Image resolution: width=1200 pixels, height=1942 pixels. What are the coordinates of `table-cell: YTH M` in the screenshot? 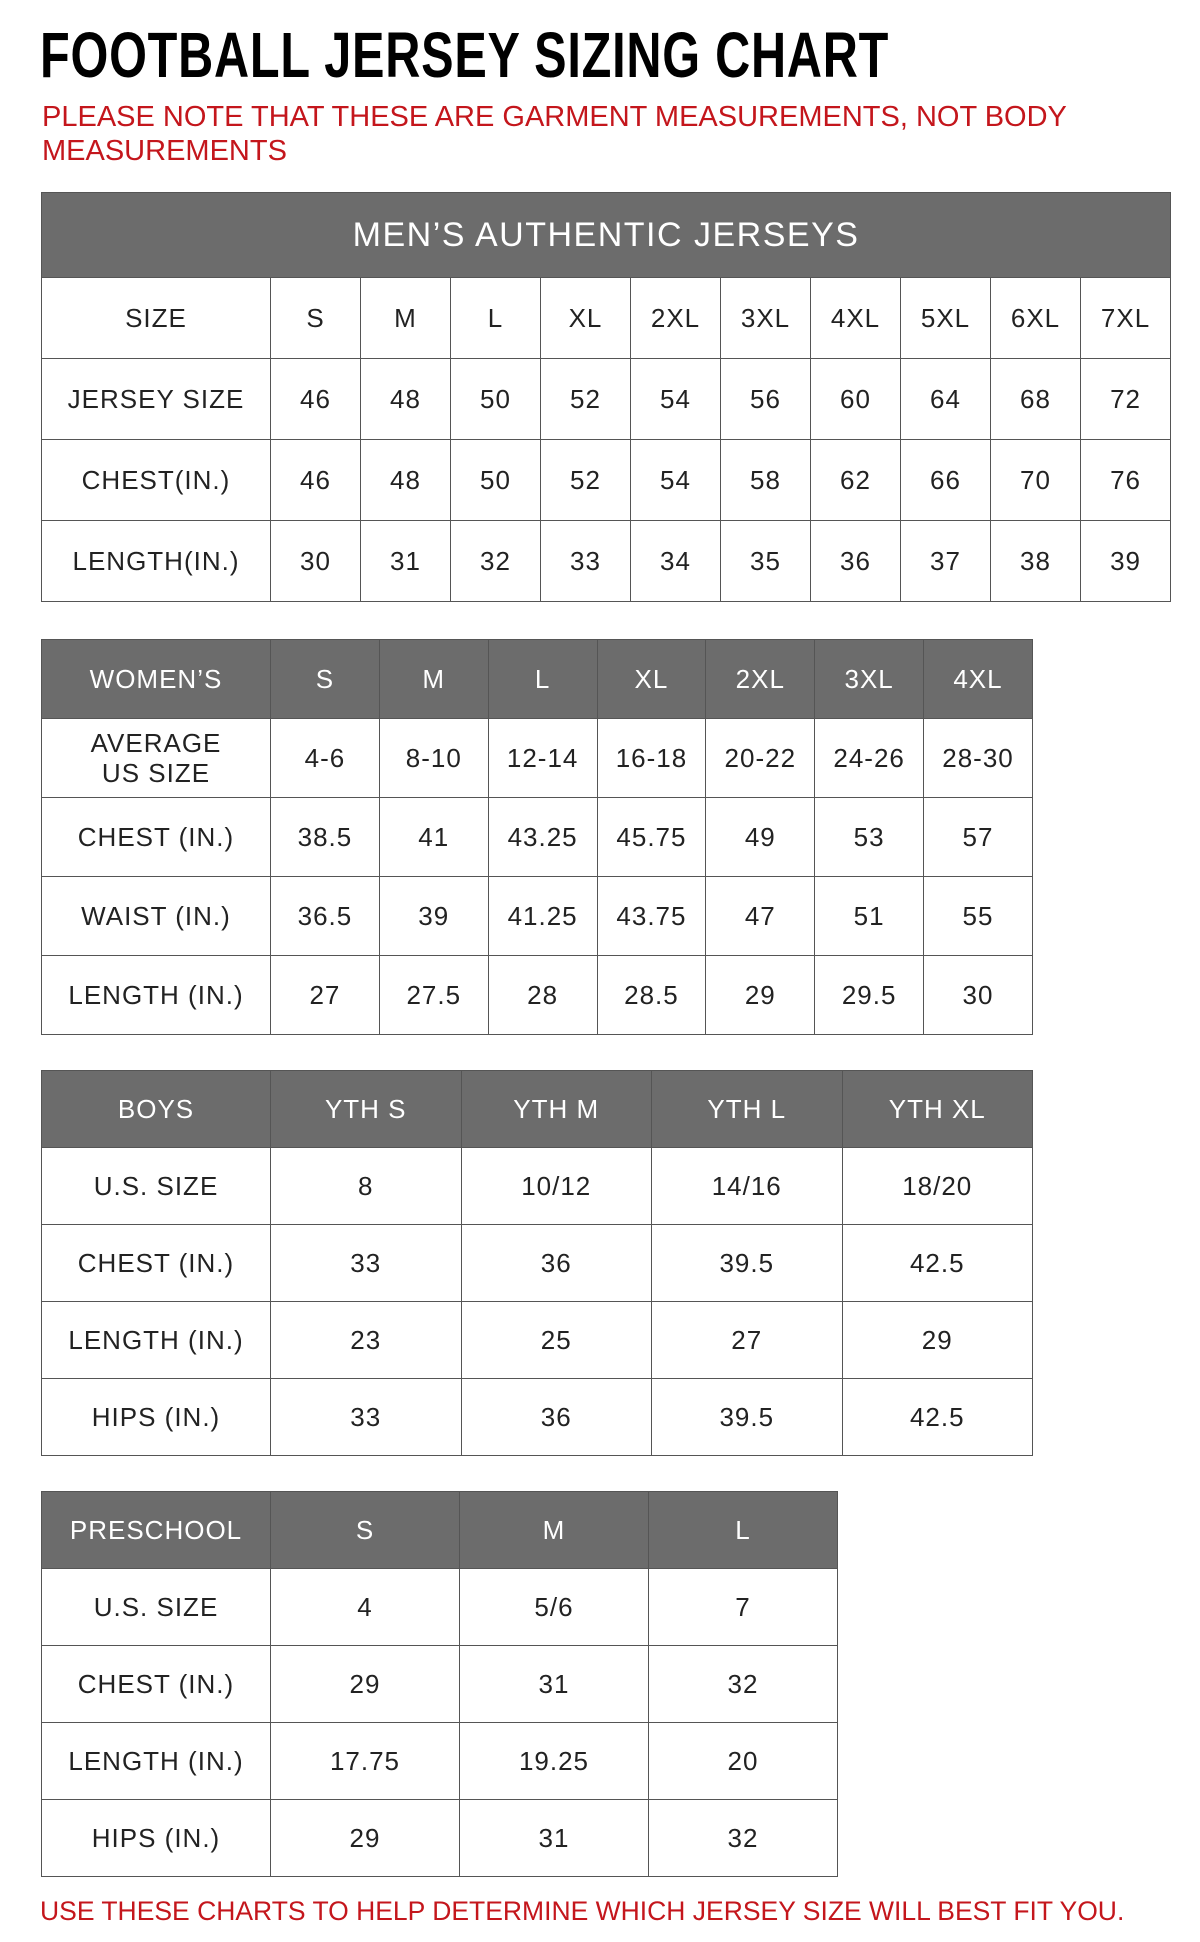 It's located at (556, 1109).